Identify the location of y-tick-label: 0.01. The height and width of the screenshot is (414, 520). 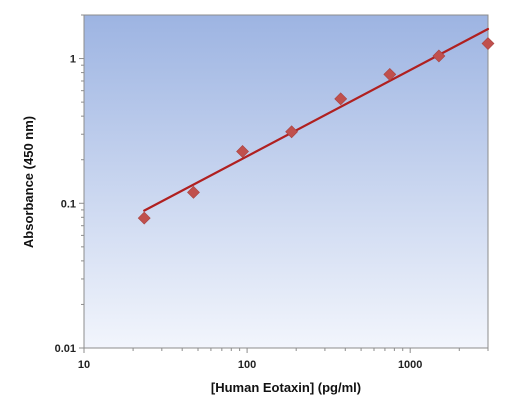
(65, 349).